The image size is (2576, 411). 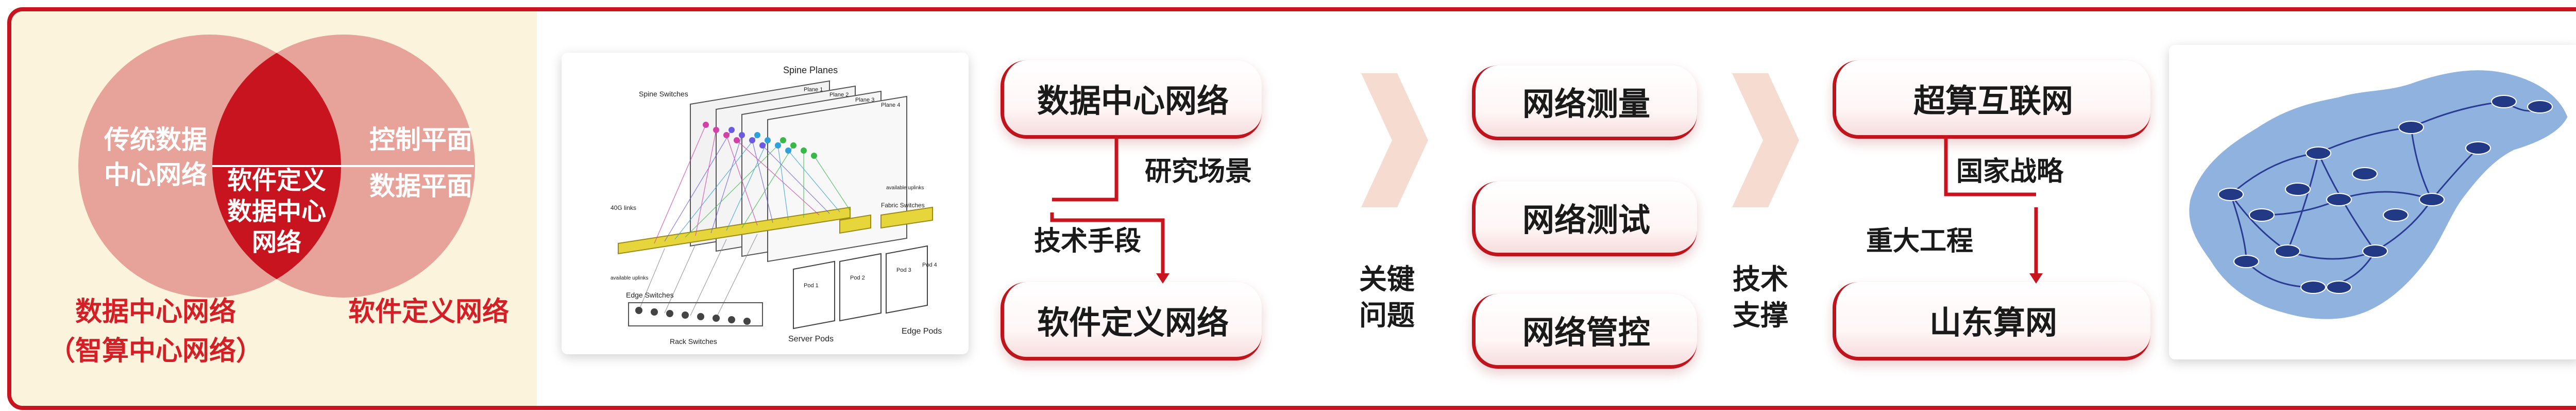 What do you see at coordinates (1760, 297) in the screenshot?
I see `label-technical-support: 技术 支撑` at bounding box center [1760, 297].